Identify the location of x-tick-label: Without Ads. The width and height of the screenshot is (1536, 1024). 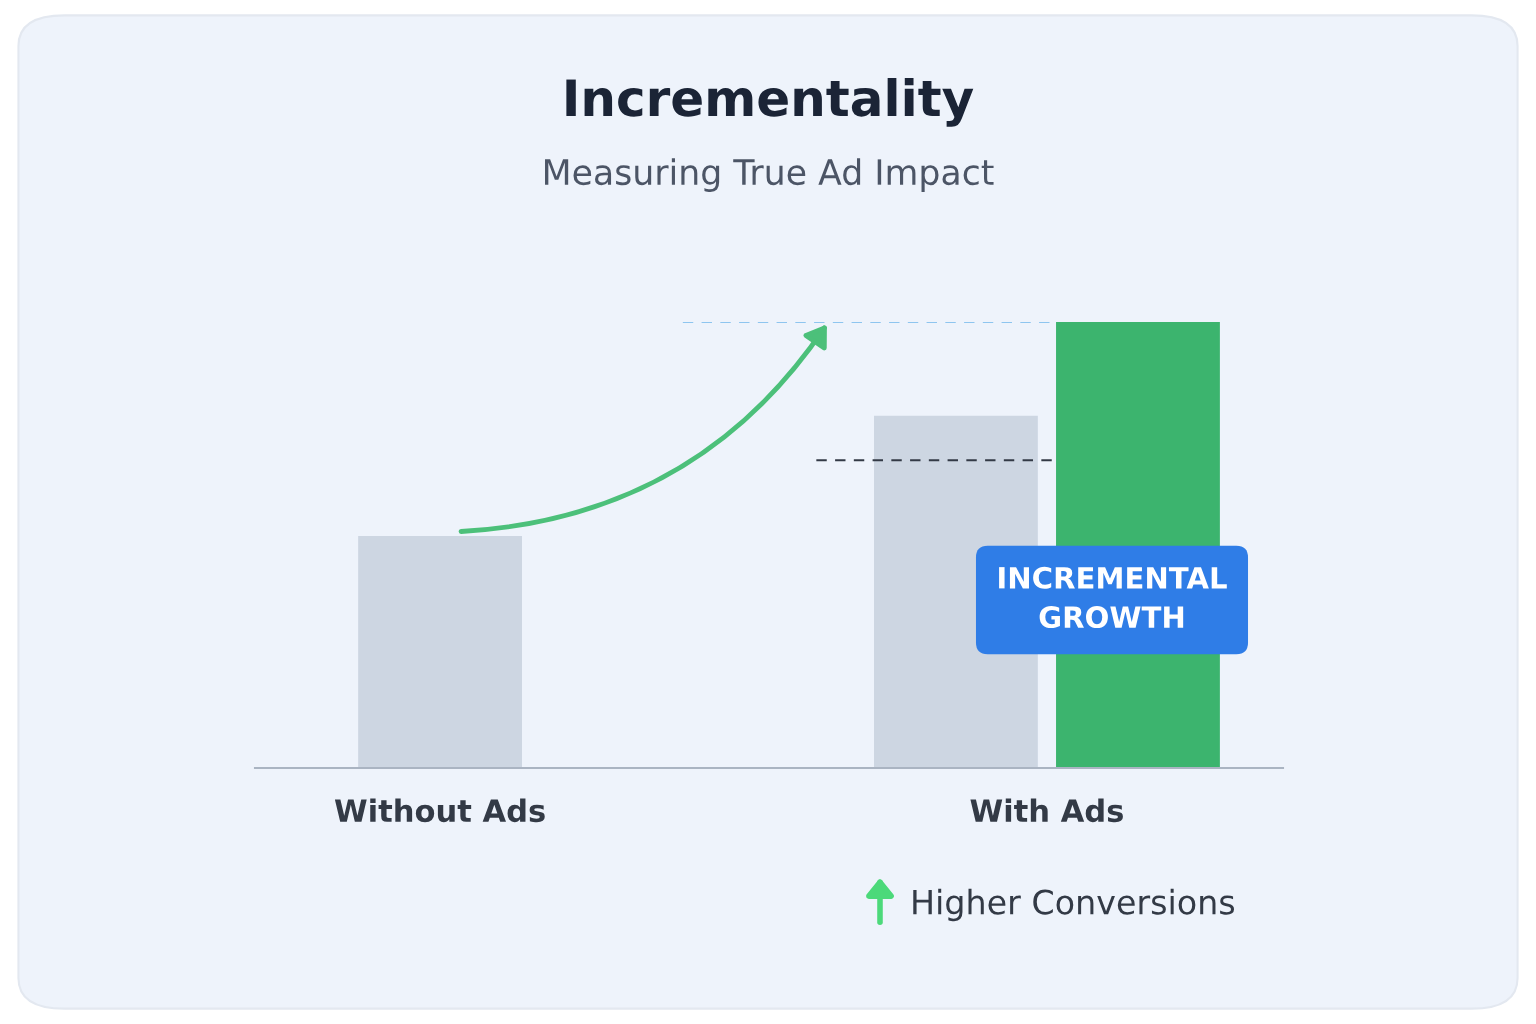
(439, 810).